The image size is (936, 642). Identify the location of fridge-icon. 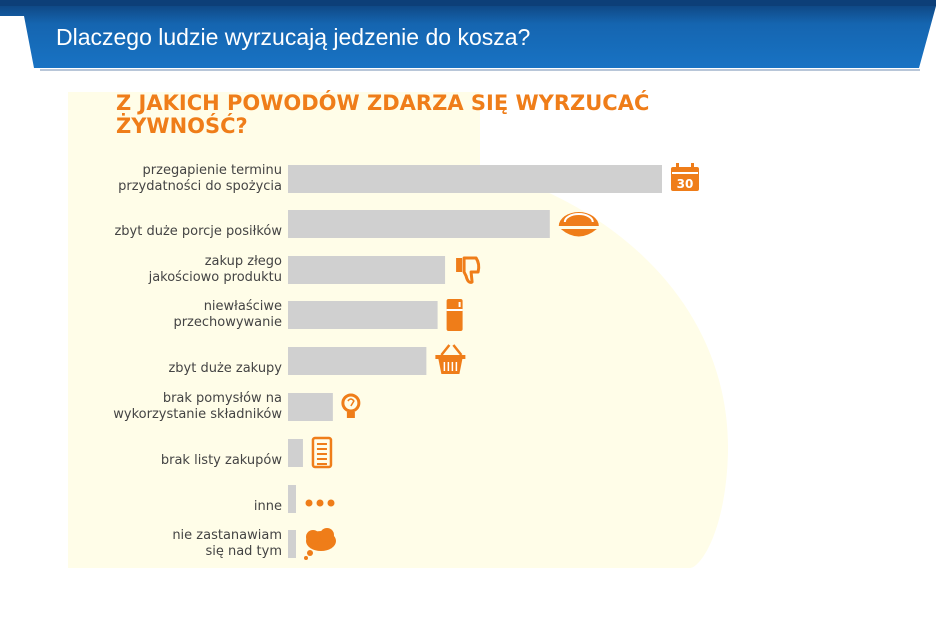
(454, 315).